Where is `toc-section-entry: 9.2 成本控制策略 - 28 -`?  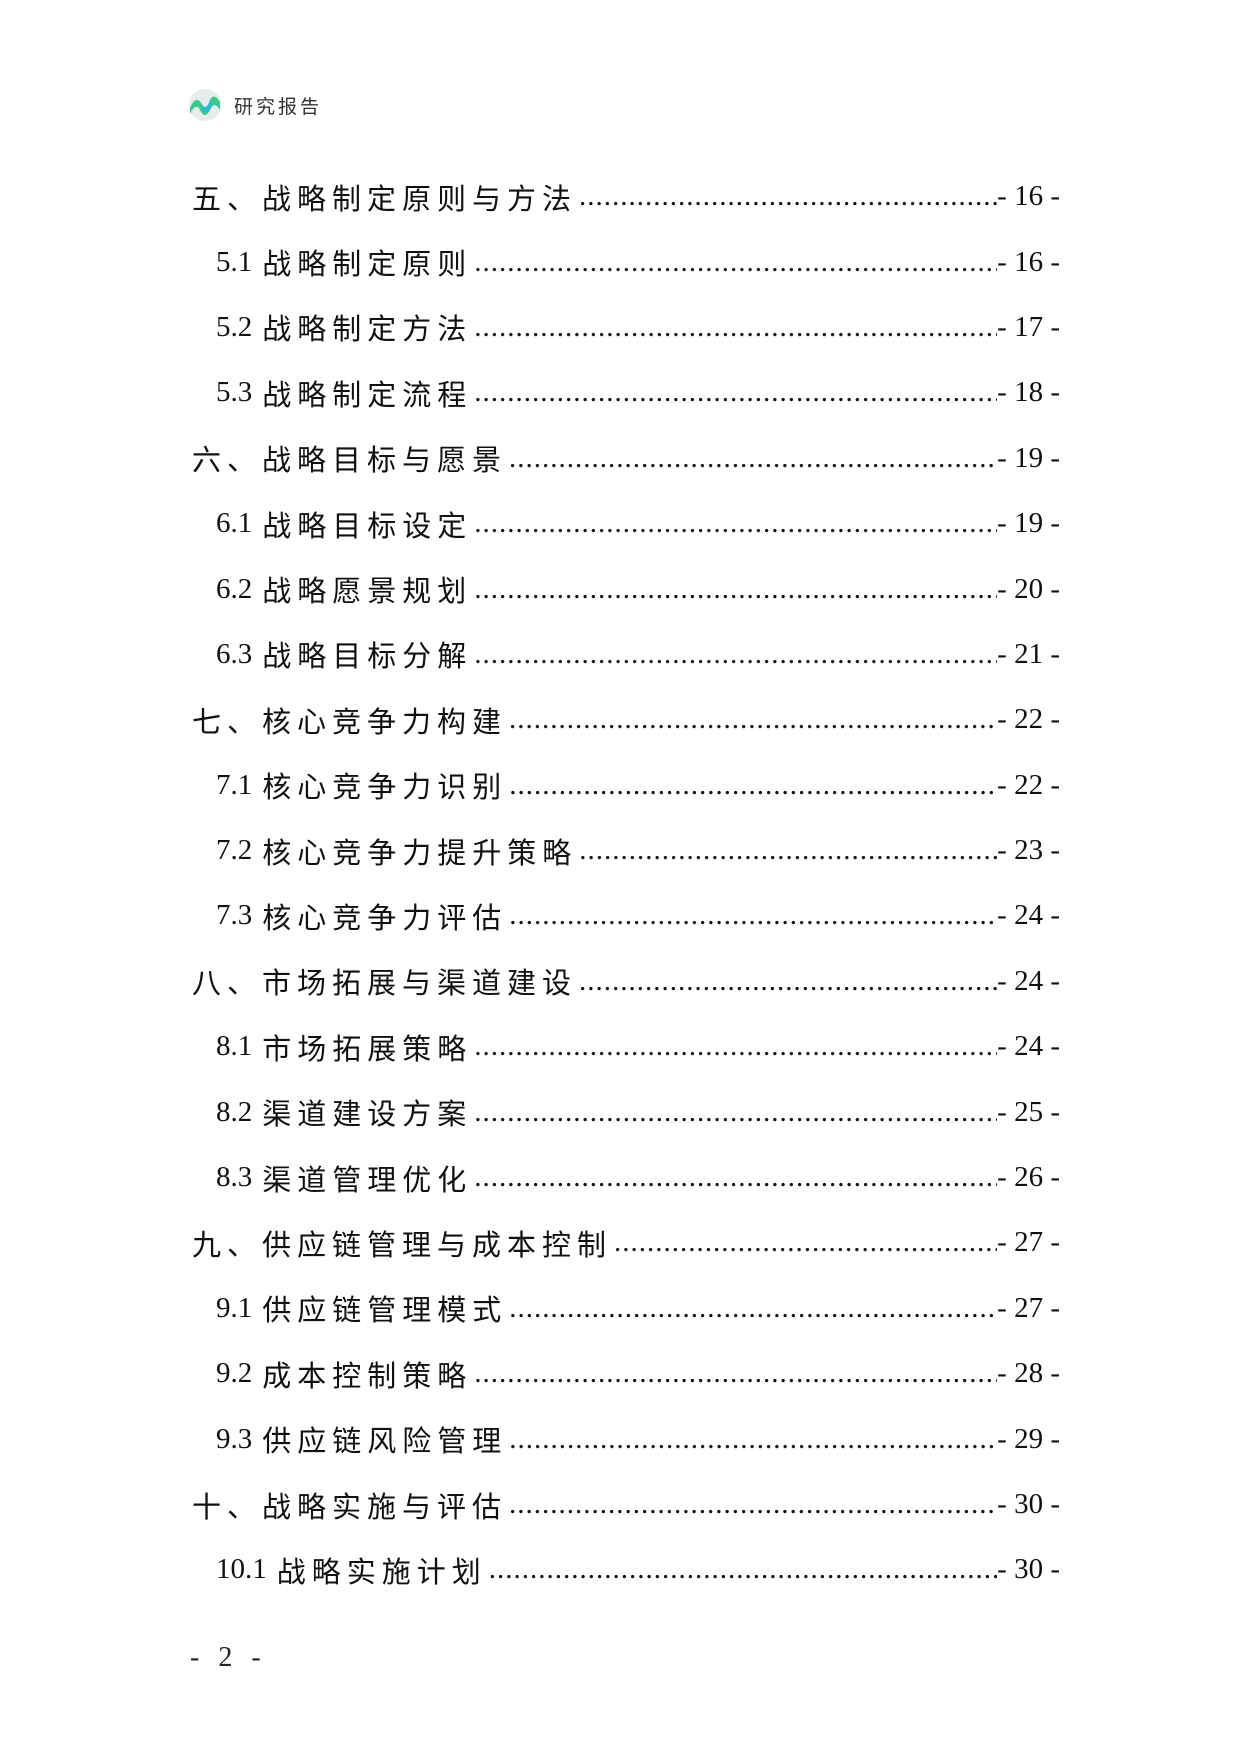 toc-section-entry: 9.2 成本控制策略 - 28 - is located at coordinates (626, 1373).